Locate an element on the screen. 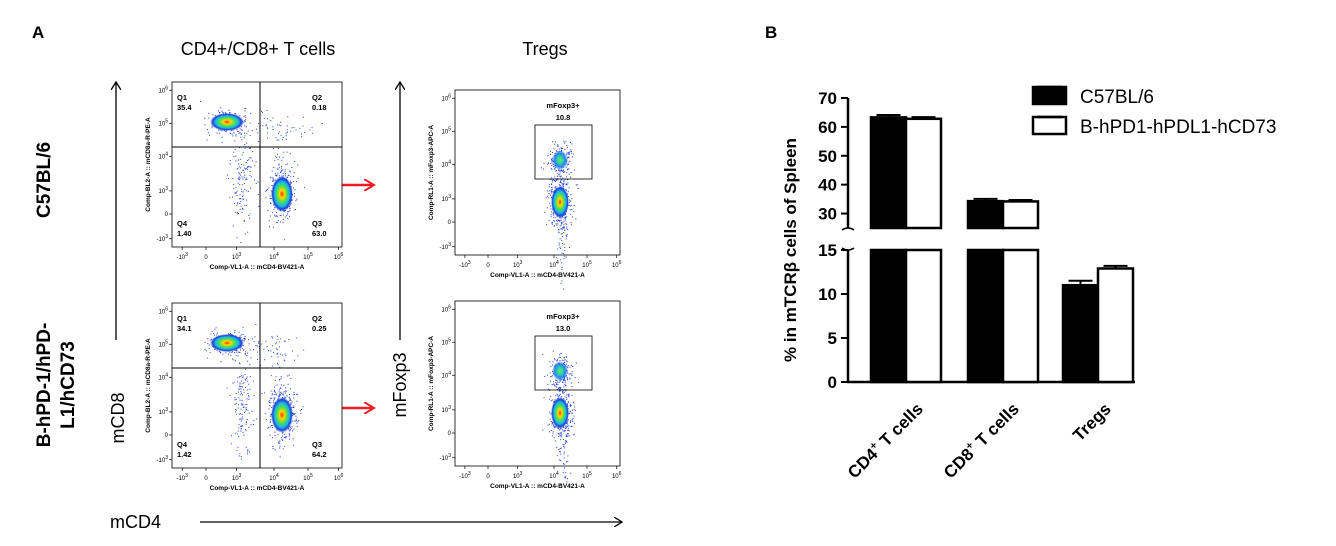 This screenshot has height=546, width=1336. quadrant-value: 34.1 is located at coordinates (184, 328).